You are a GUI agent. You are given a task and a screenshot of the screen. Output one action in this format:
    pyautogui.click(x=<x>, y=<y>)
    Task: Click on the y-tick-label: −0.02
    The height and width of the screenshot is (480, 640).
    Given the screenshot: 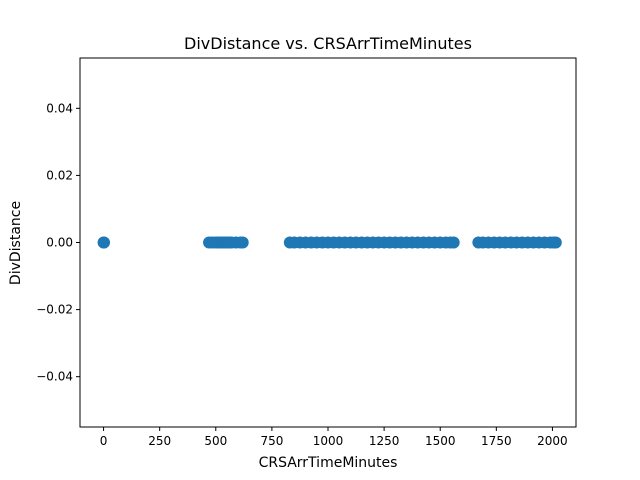 What is the action you would take?
    pyautogui.click(x=54, y=310)
    